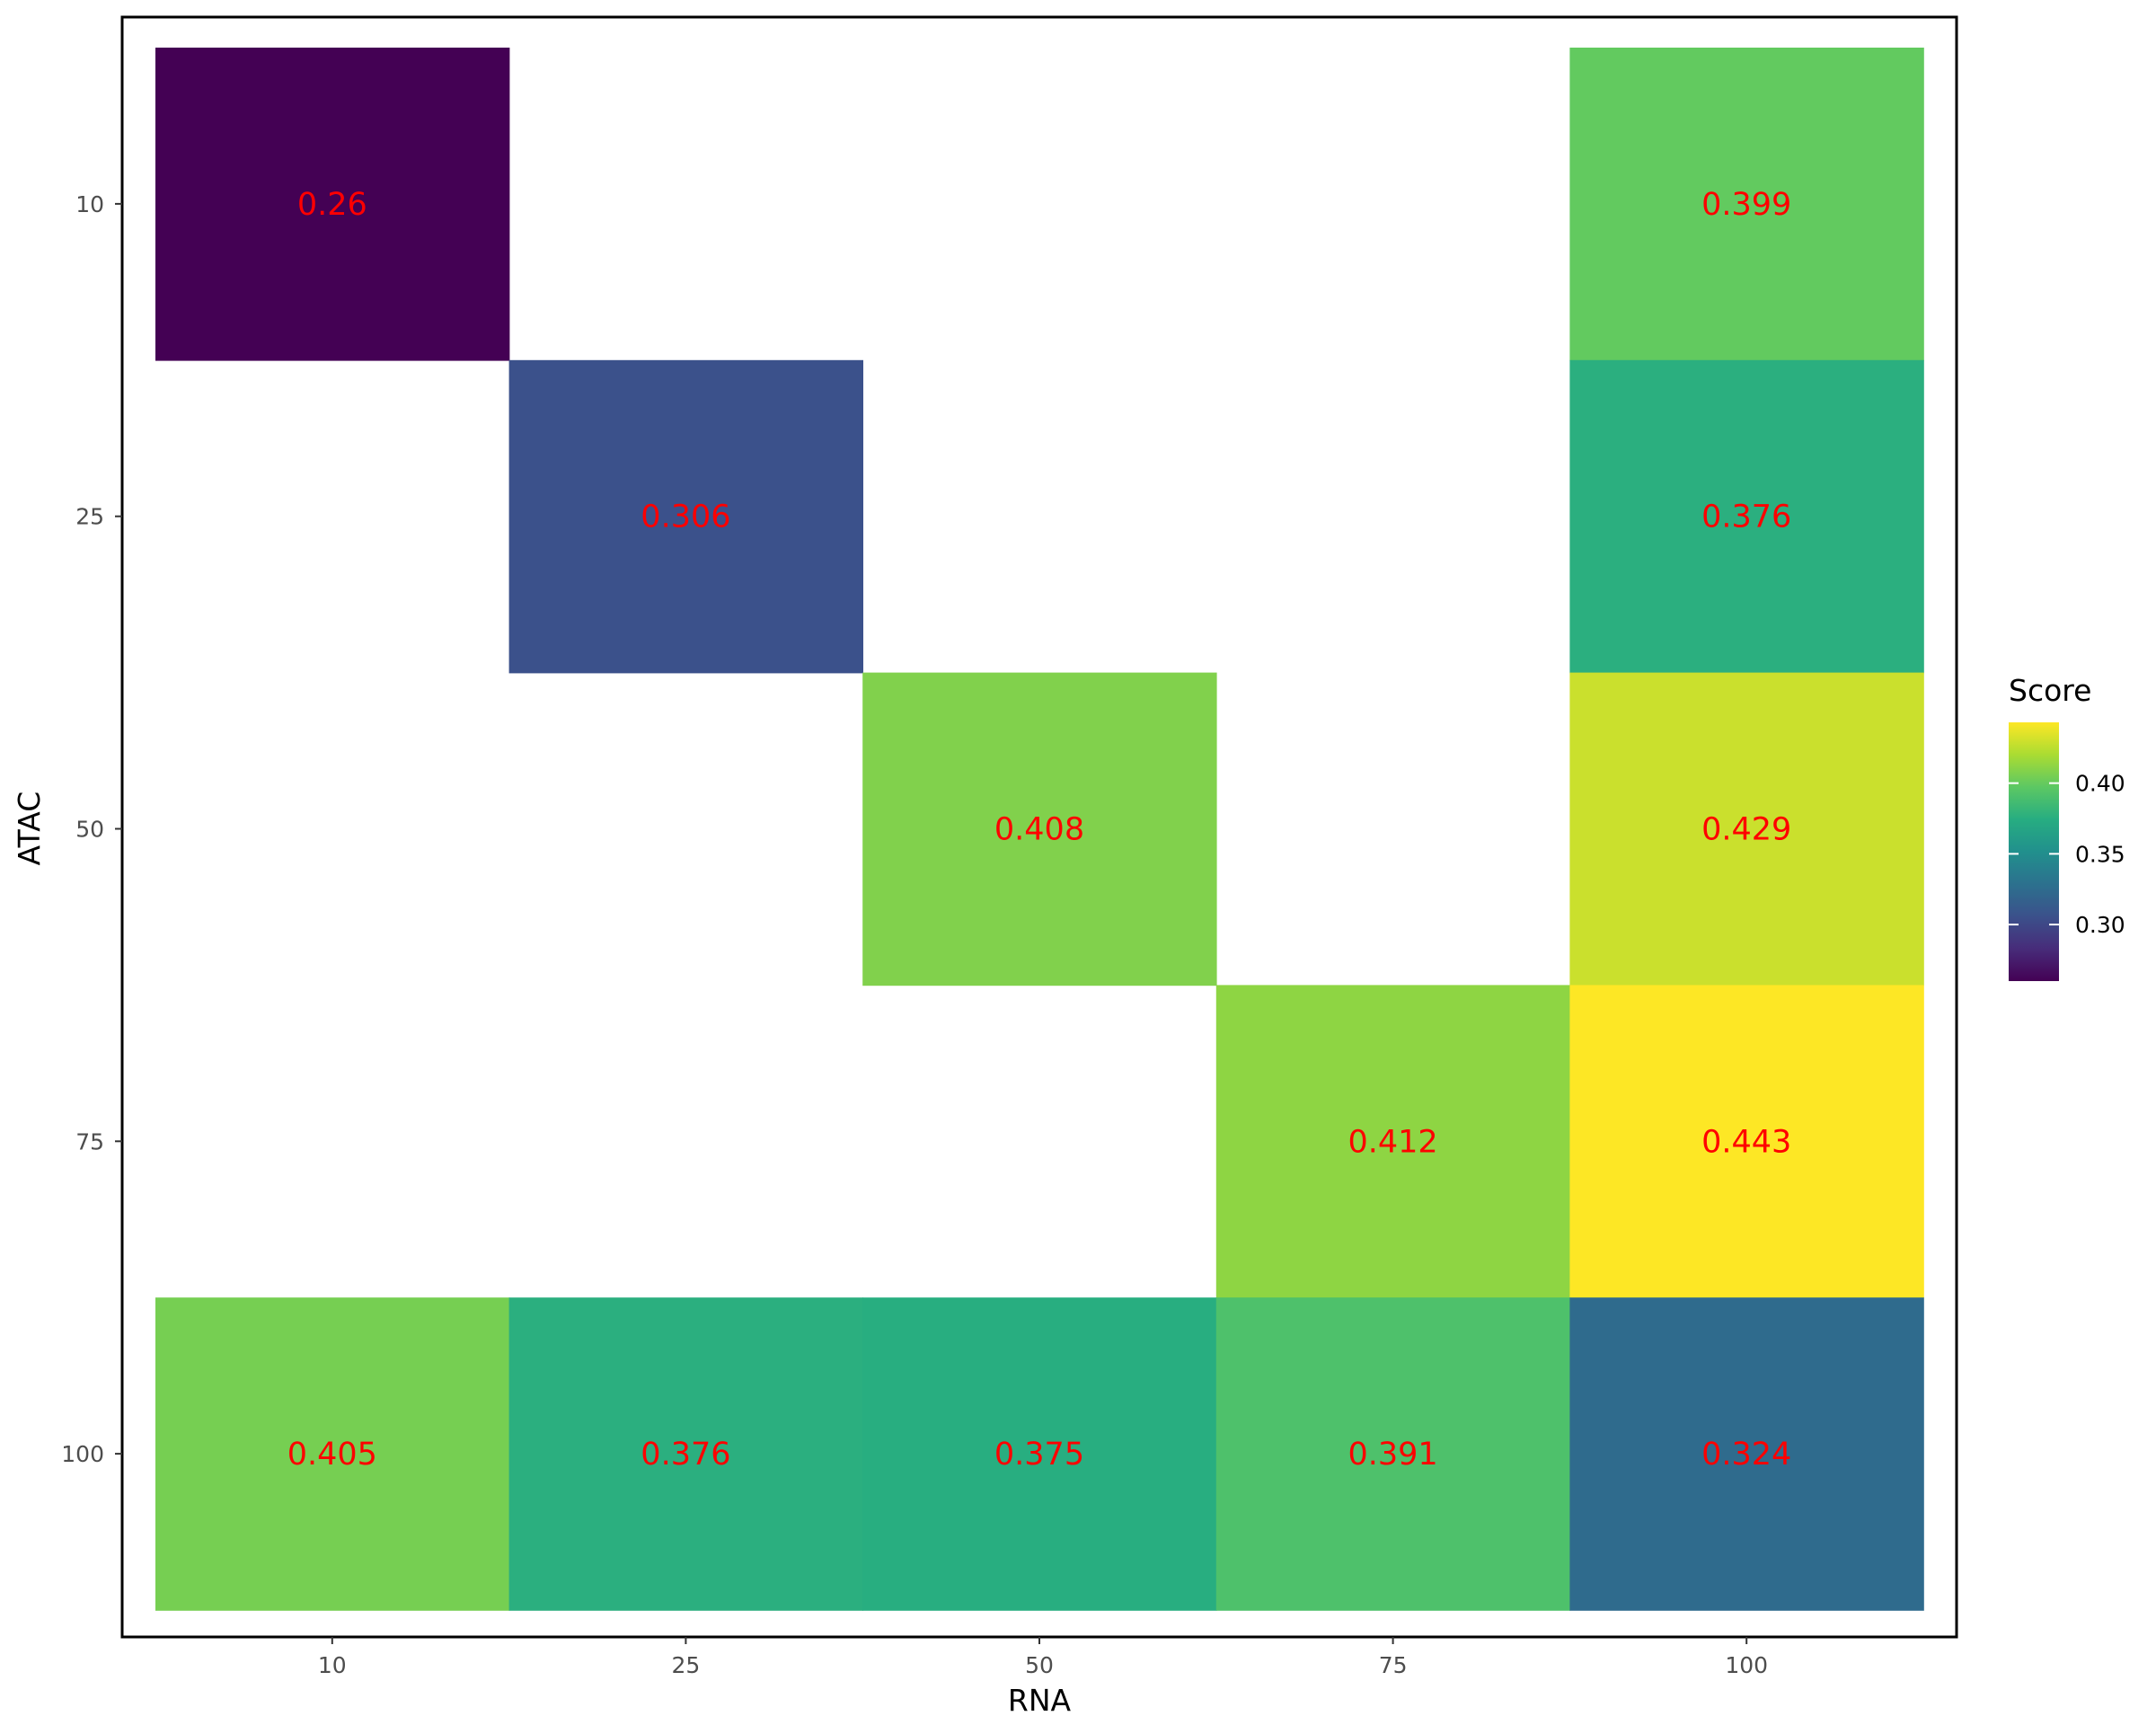 The width and height of the screenshot is (2156, 1725). What do you see at coordinates (1746, 1665) in the screenshot?
I see `x-tick-label: 100` at bounding box center [1746, 1665].